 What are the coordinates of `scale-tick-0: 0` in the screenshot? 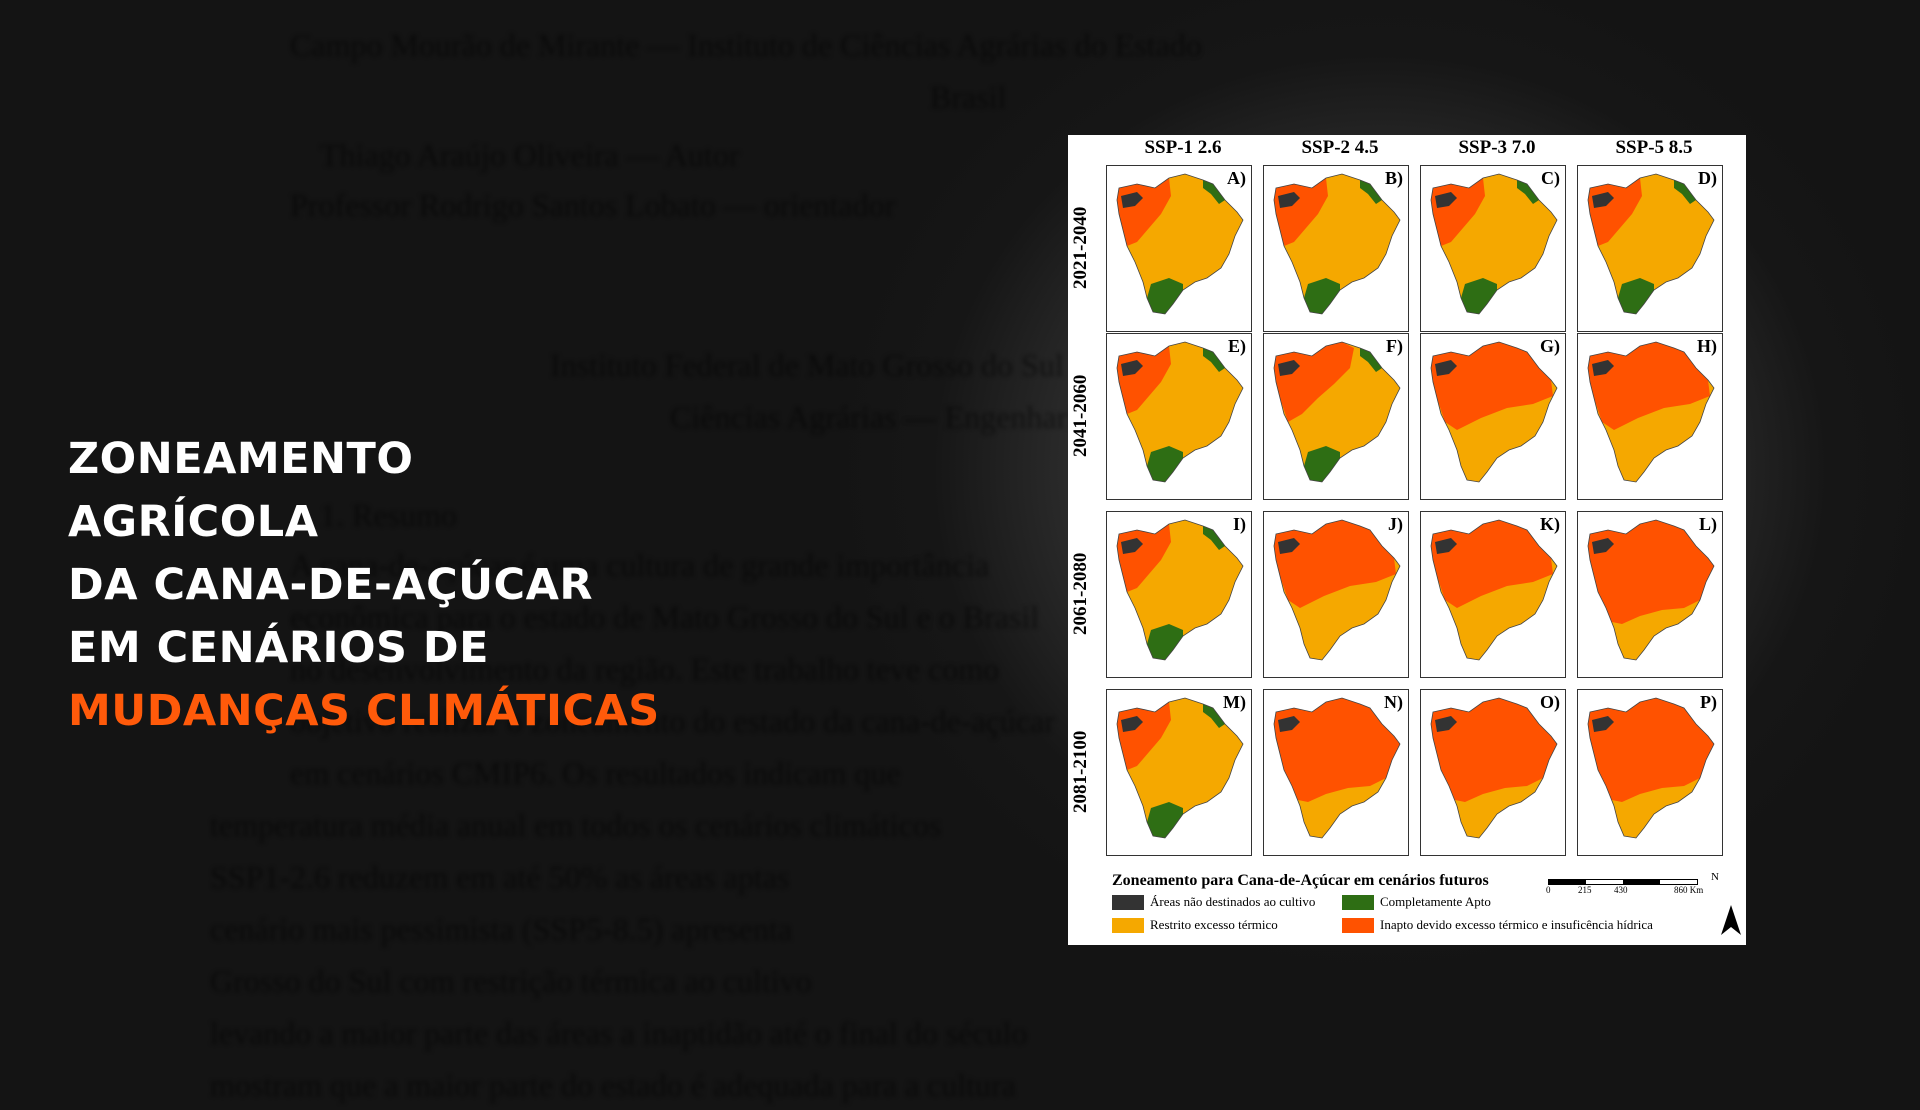 It's located at (1548, 890).